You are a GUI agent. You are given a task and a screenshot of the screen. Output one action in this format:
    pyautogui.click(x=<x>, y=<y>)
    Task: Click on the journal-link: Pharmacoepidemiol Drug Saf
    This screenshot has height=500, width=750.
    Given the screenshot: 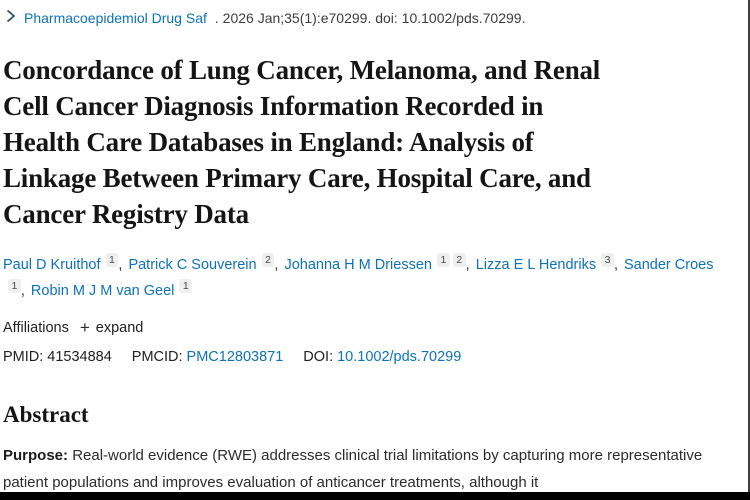 What is the action you would take?
    pyautogui.click(x=115, y=17)
    